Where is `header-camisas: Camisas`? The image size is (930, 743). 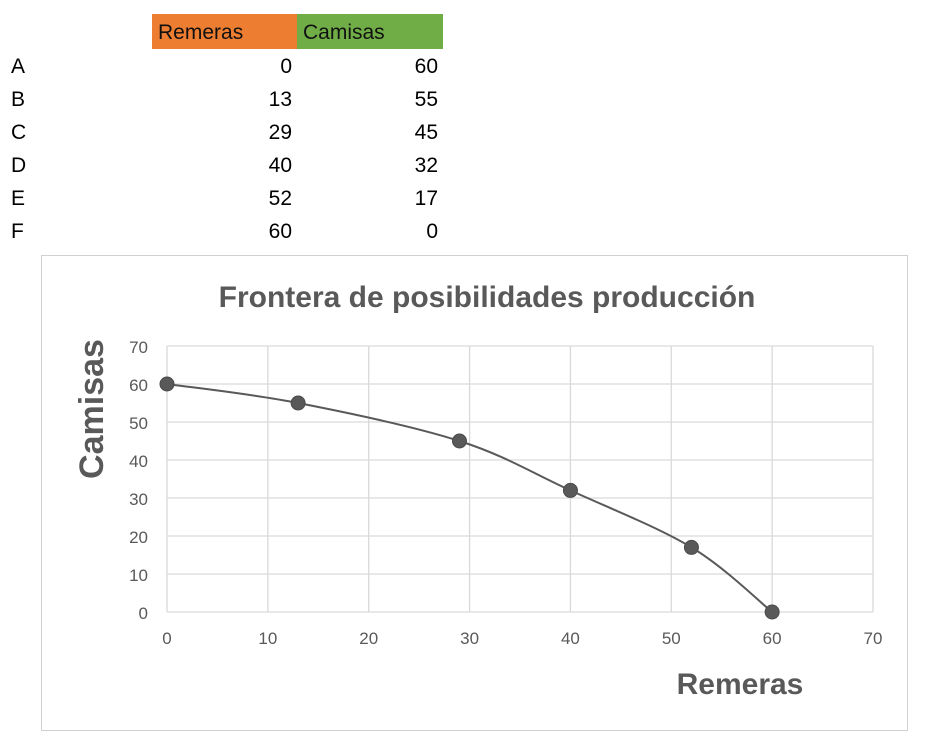 header-camisas: Camisas is located at coordinates (370, 31).